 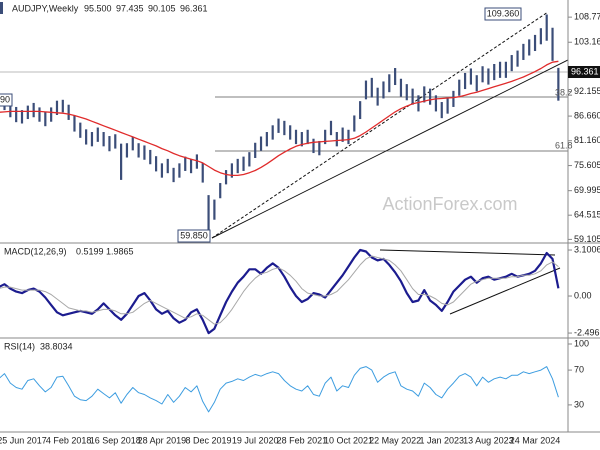 What do you see at coordinates (120, 251) in the screenshot?
I see `header-value: 1.9865` at bounding box center [120, 251].